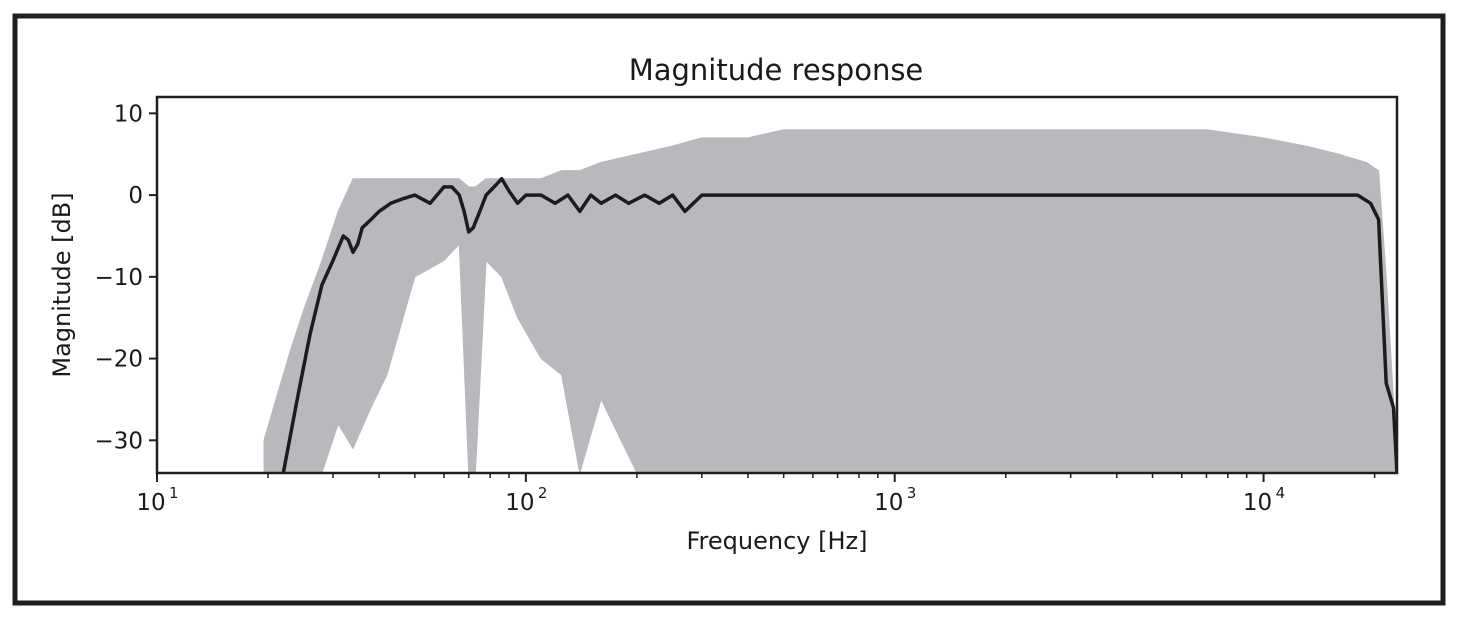  I want to click on x-axis-label: Frequency [Hz], so click(777, 541).